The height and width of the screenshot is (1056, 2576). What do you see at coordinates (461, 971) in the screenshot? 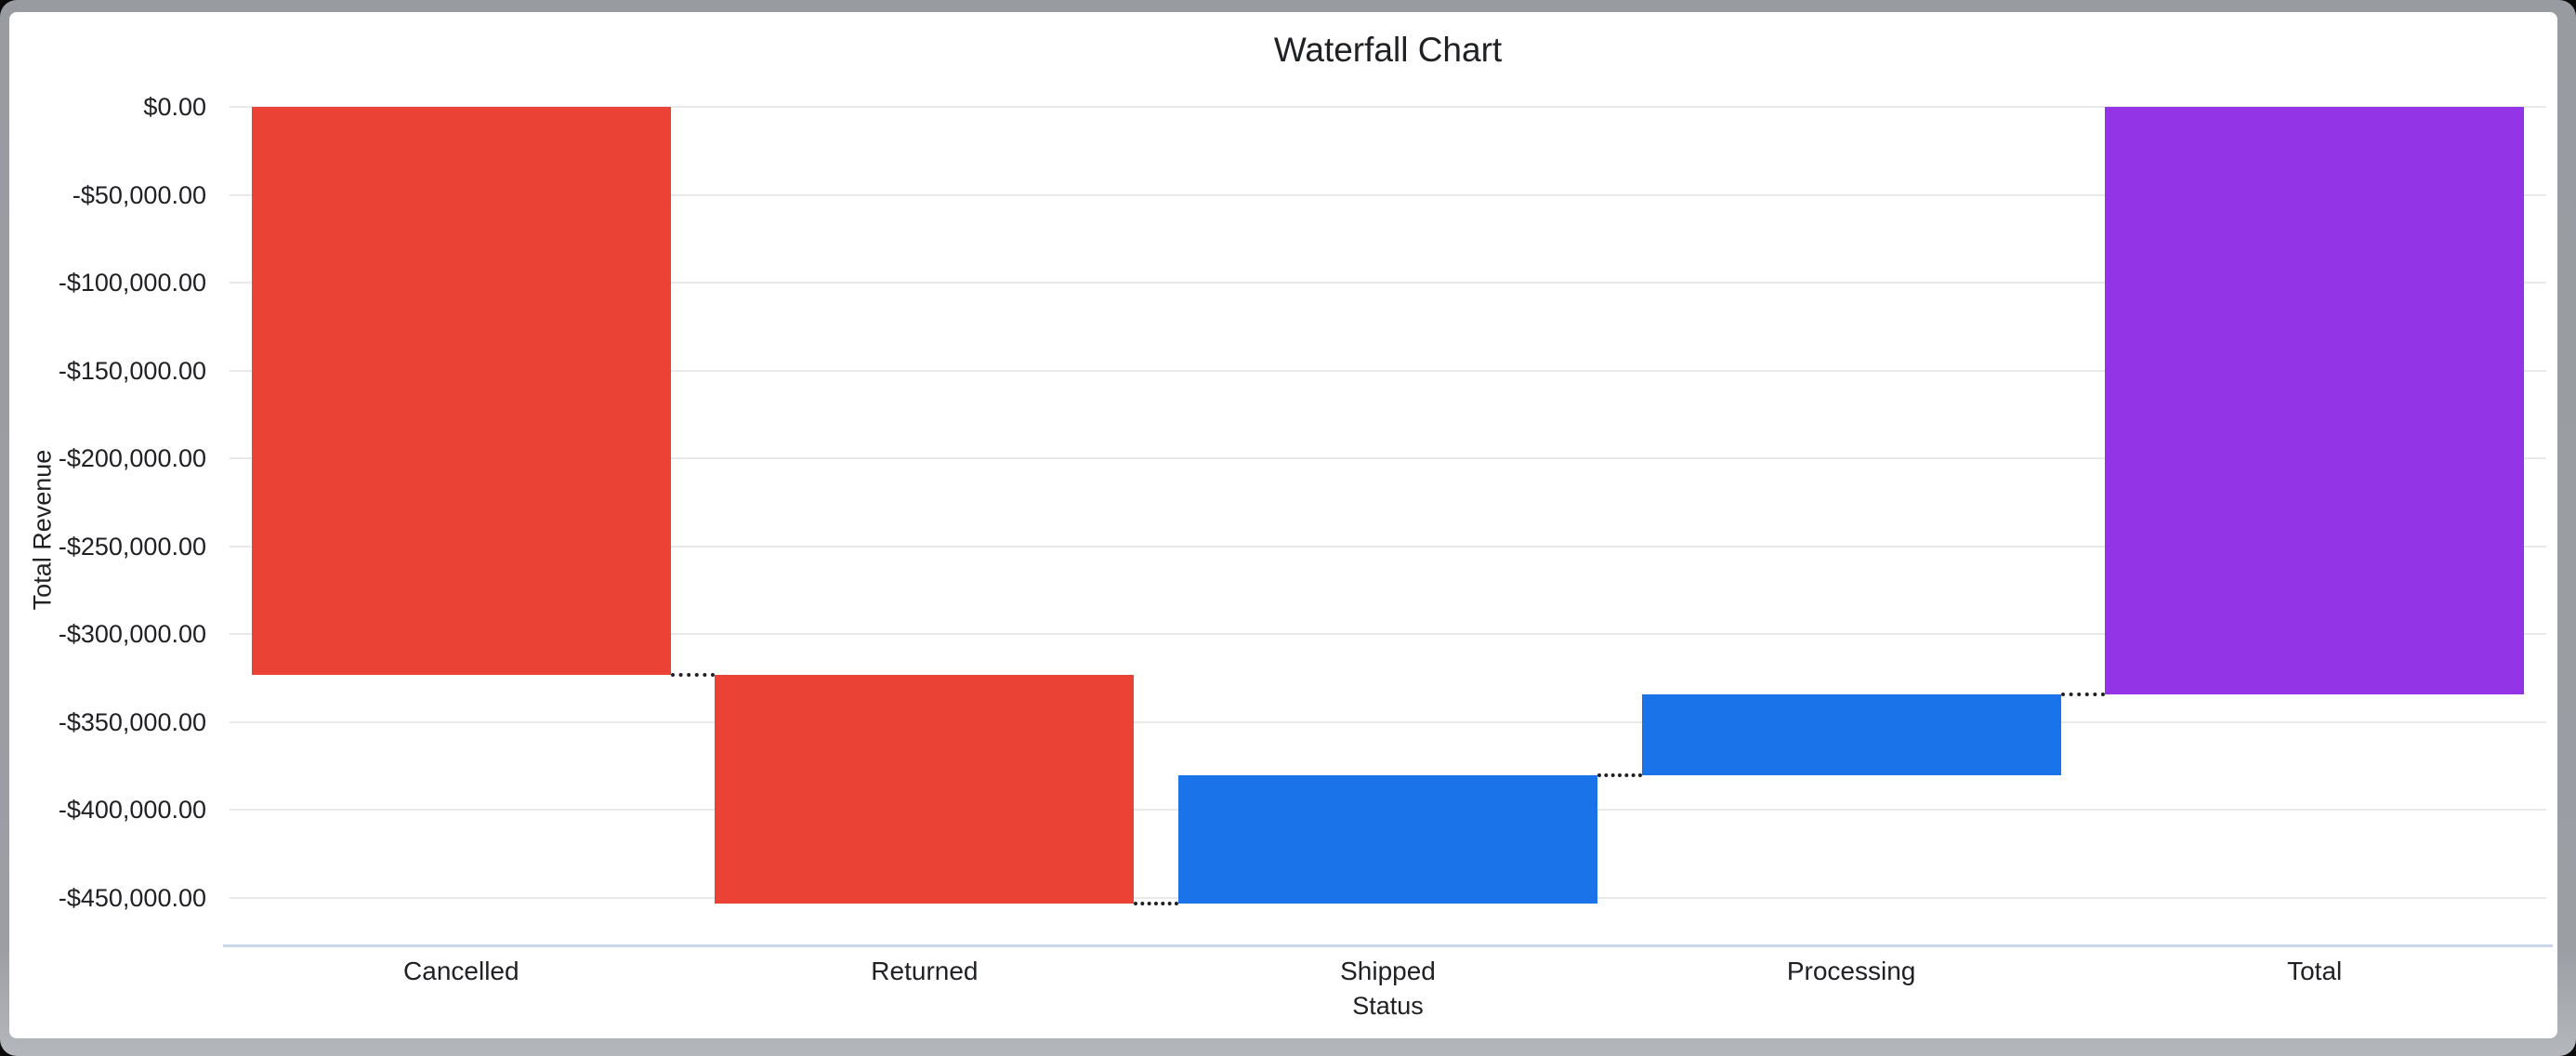
I see `x-axis-category-label: Cancelled` at bounding box center [461, 971].